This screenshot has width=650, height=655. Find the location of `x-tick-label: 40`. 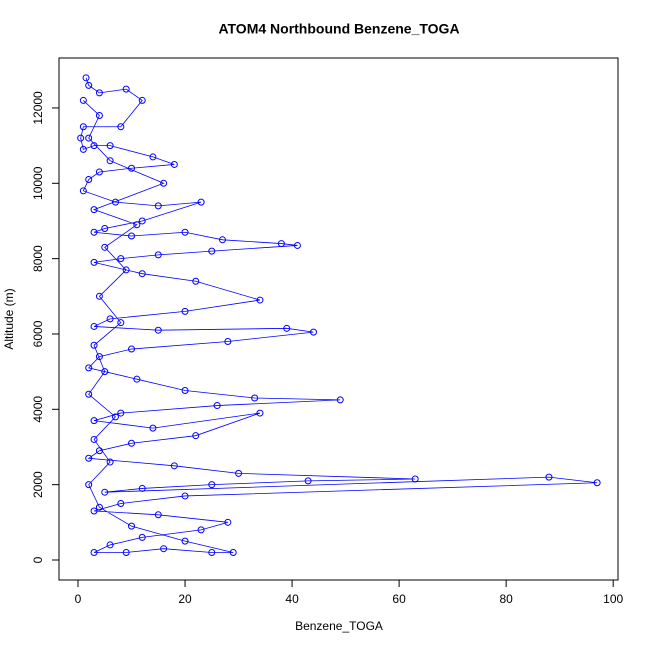

x-tick-label: 40 is located at coordinates (292, 599).